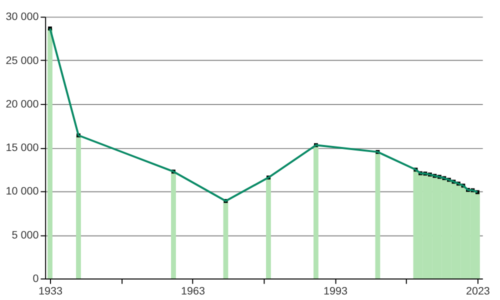  Describe the element at coordinates (22, 192) in the screenshot. I see `y-tick-label: 10 000` at that location.